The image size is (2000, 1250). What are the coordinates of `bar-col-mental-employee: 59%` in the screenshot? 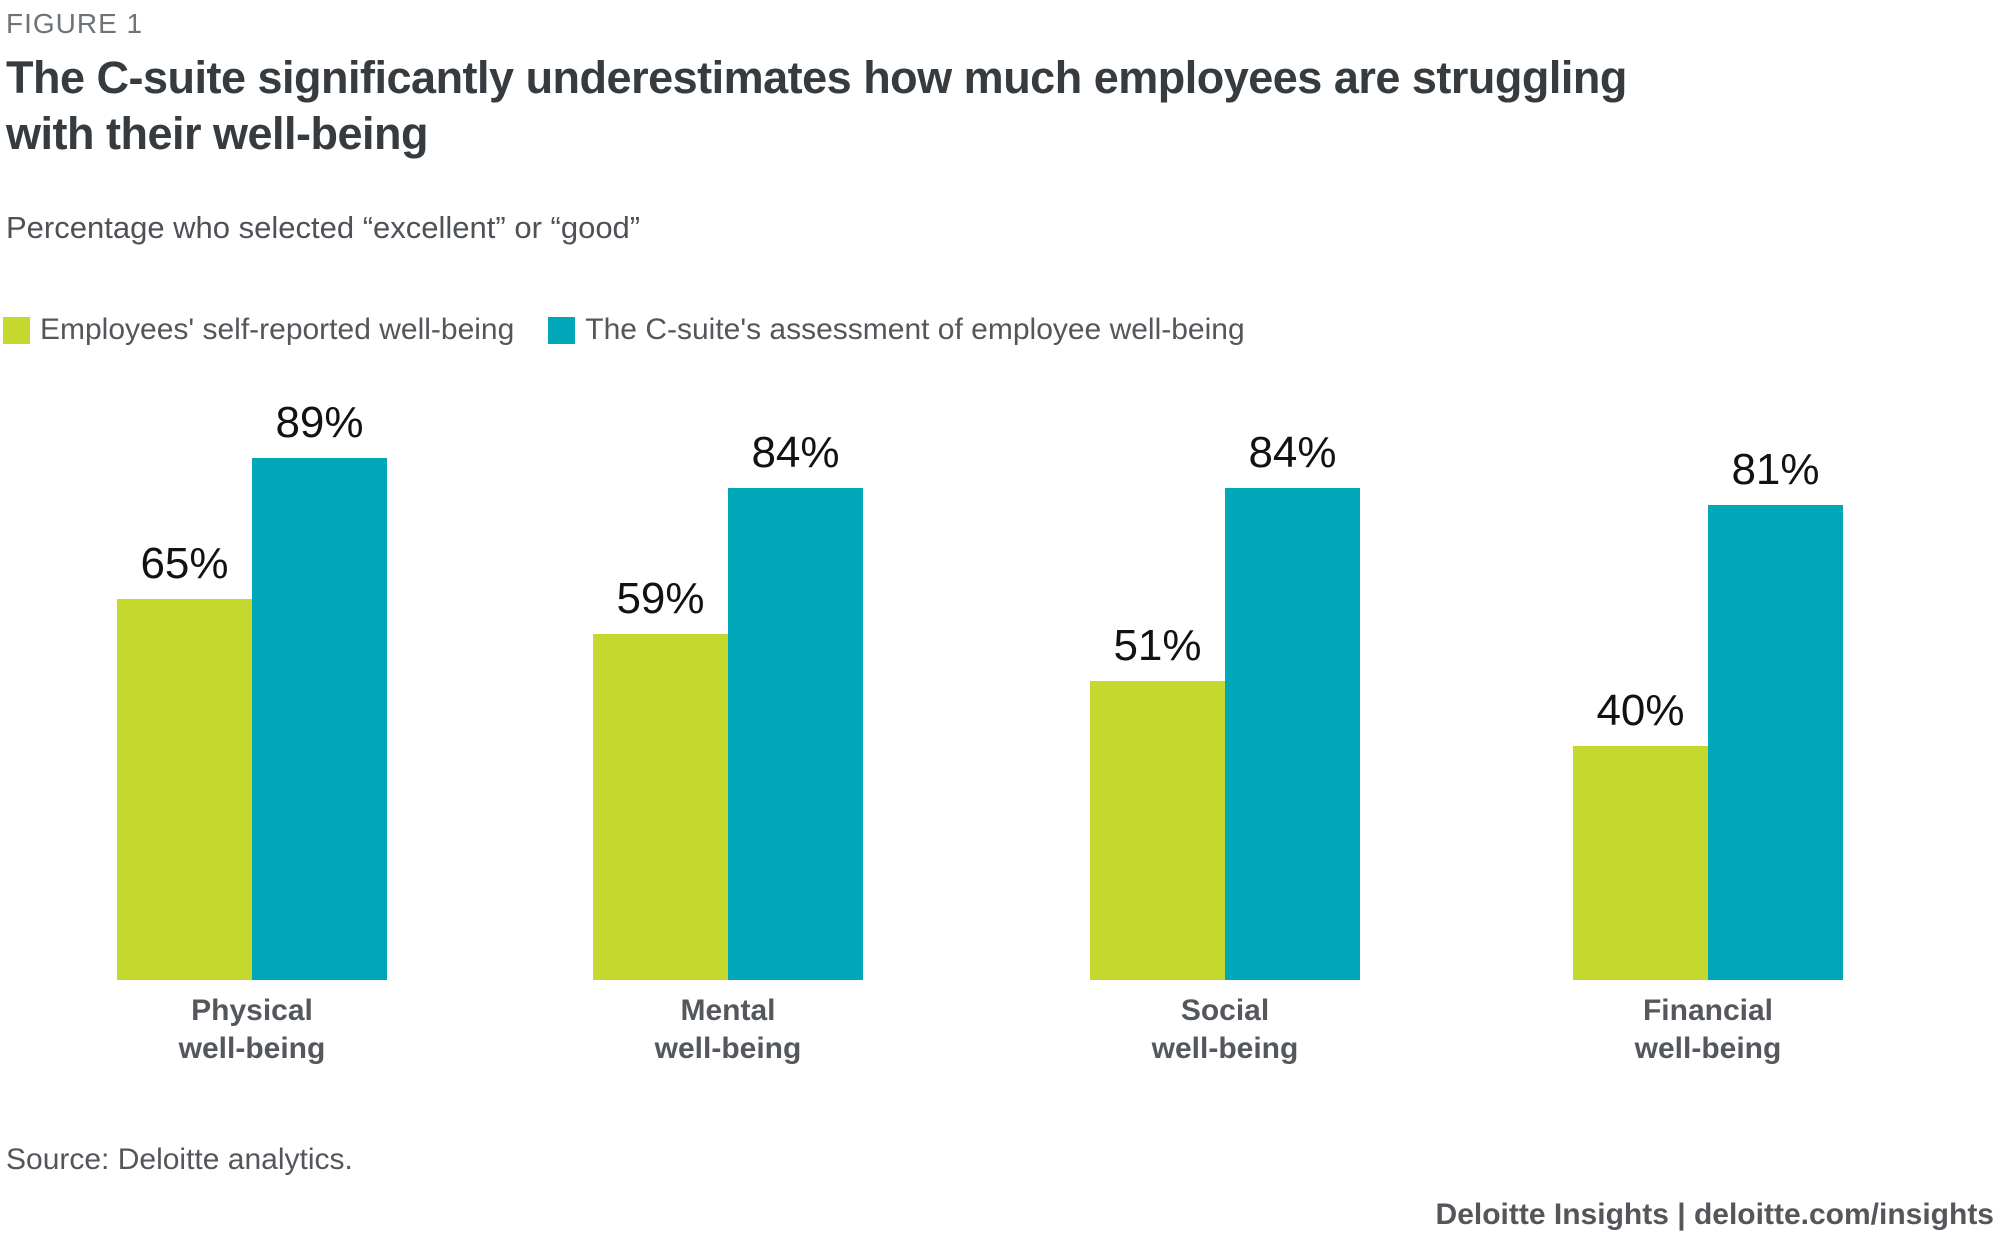 It's located at (660, 778).